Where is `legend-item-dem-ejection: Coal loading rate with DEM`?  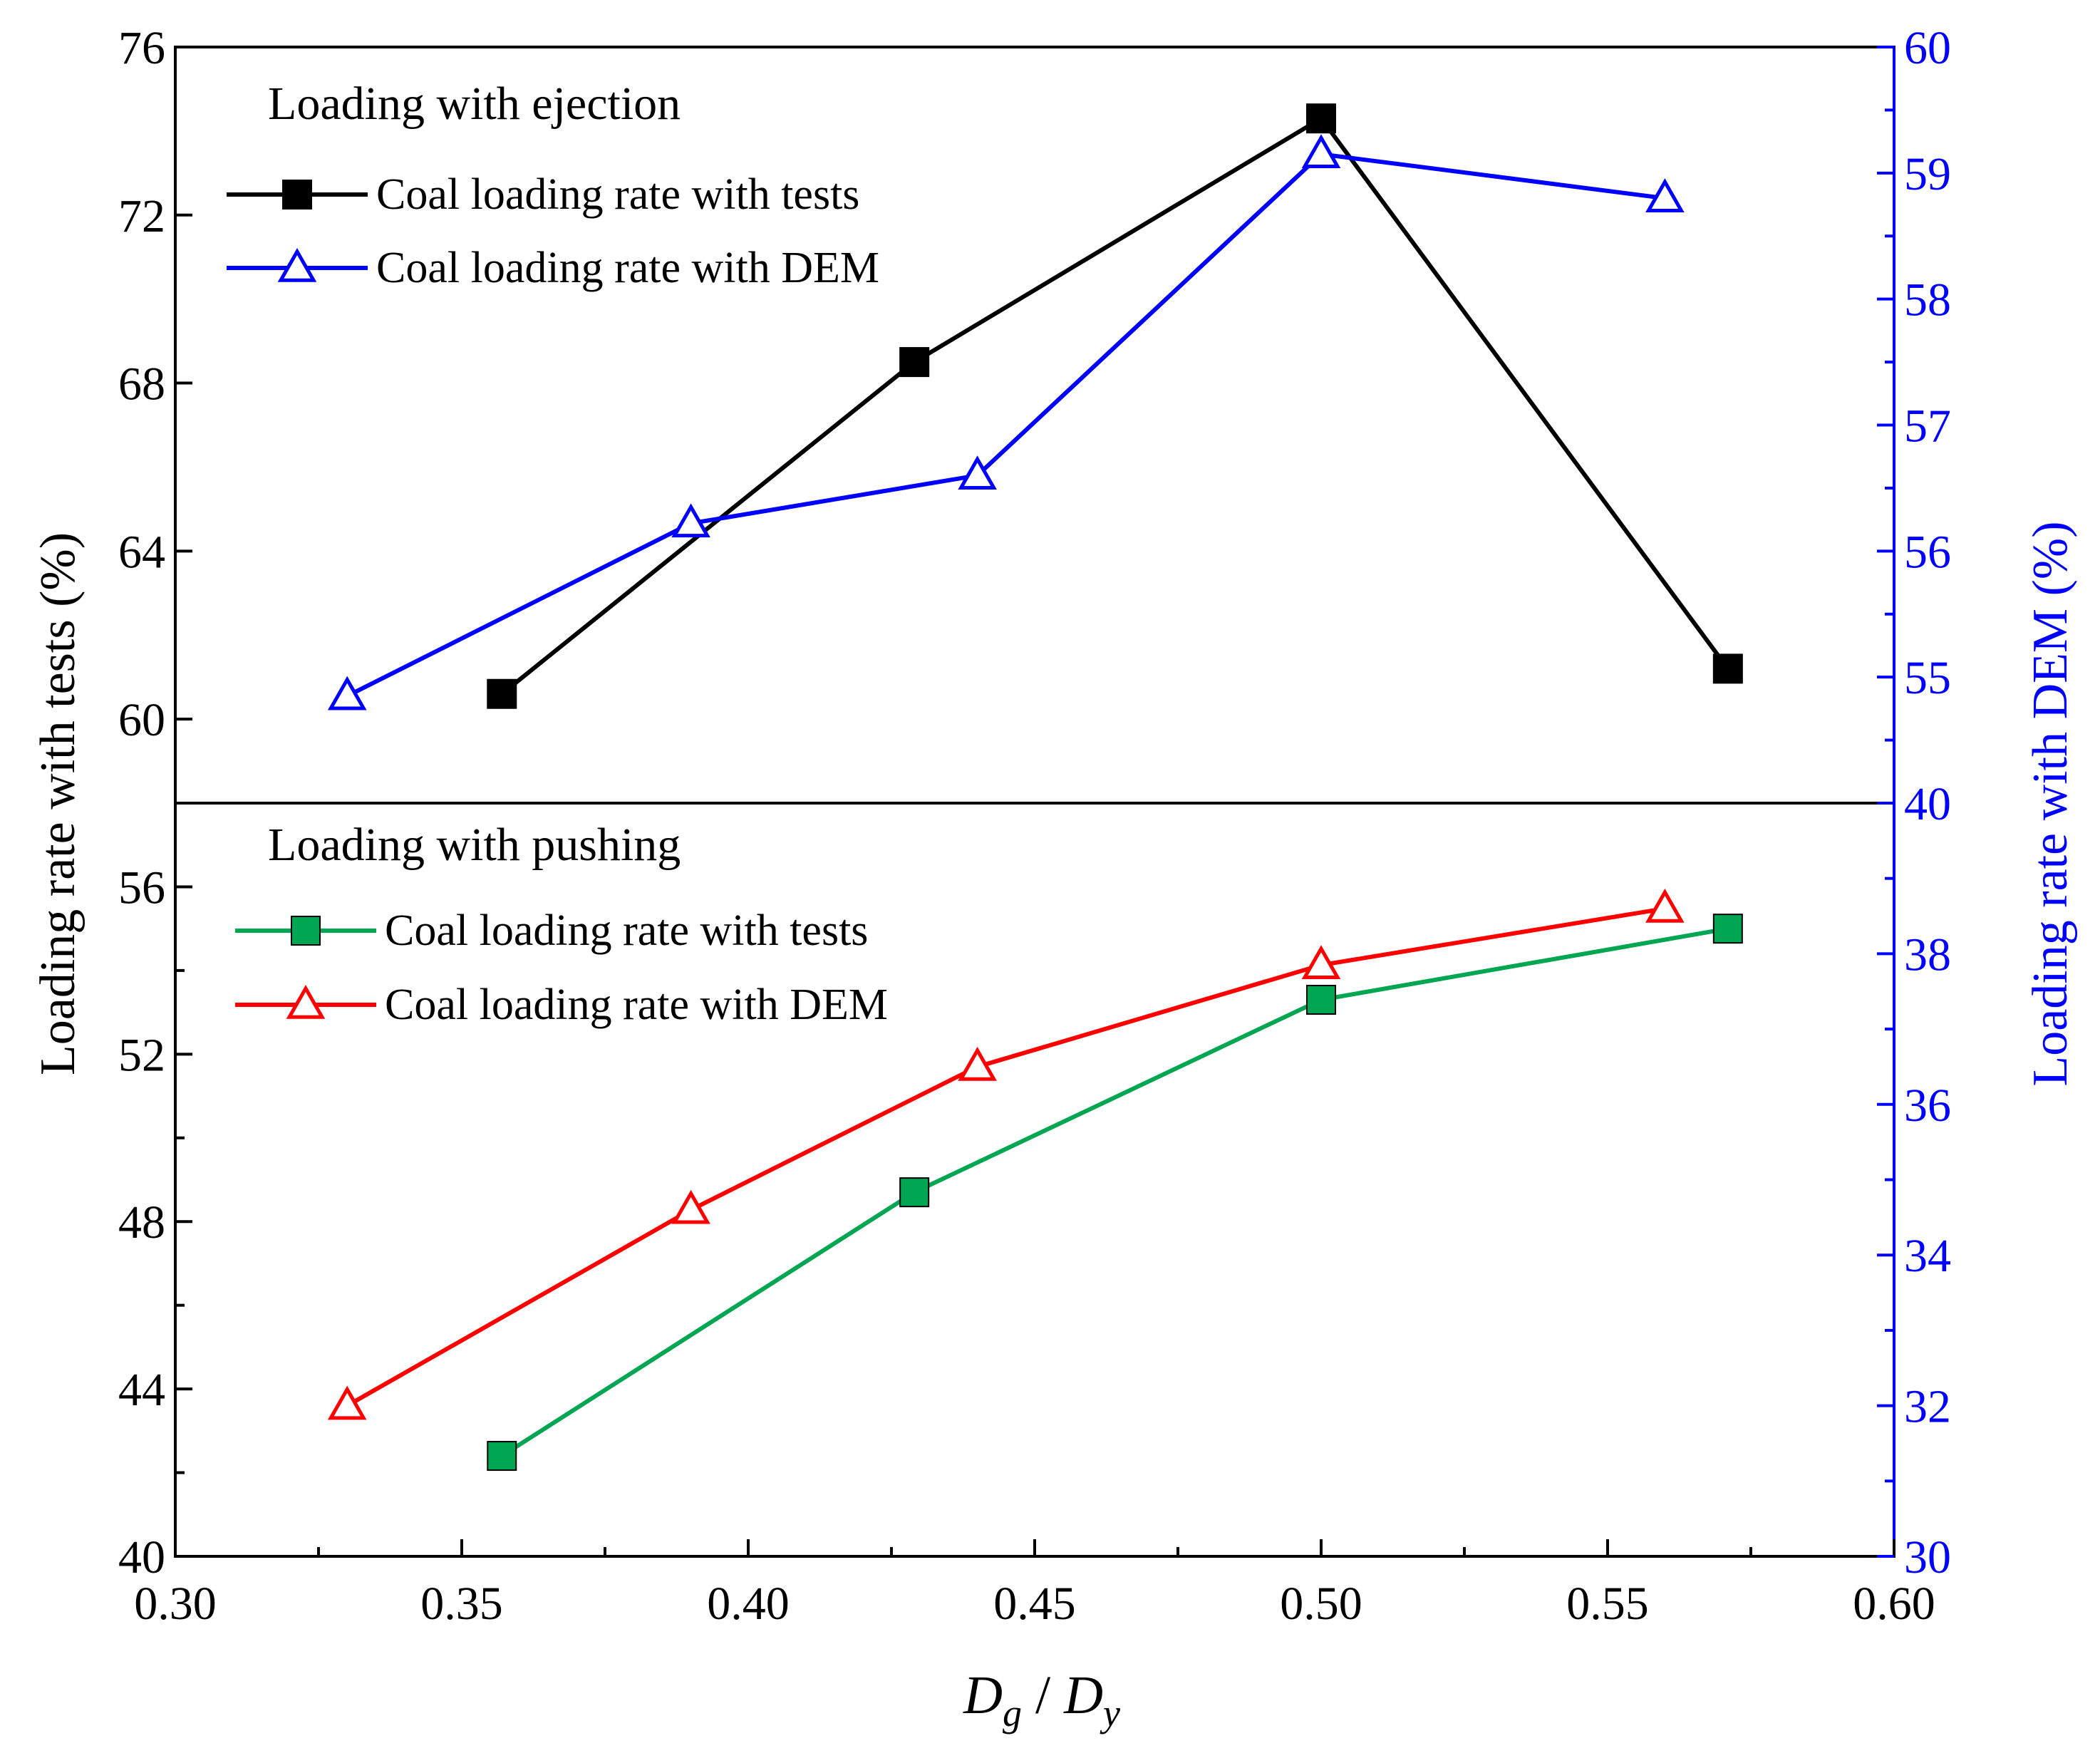 legend-item-dem-ejection: Coal loading rate with DEM is located at coordinates (553, 268).